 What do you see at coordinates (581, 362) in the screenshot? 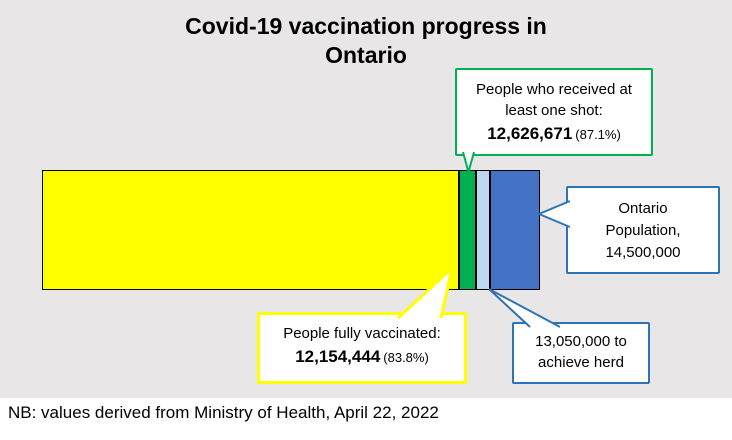
I see `callout-herd-line2: achieve herd` at bounding box center [581, 362].